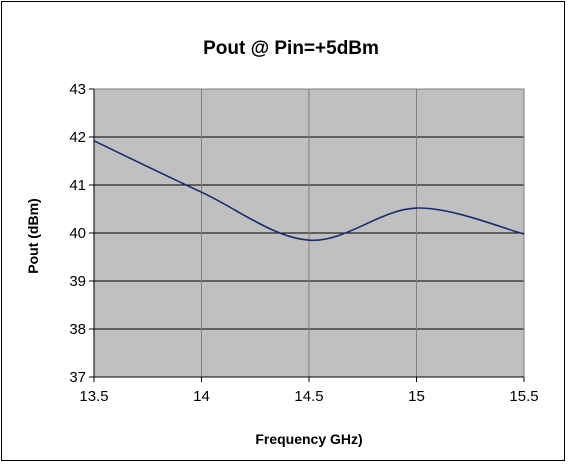 Image resolution: width=568 pixels, height=464 pixels. What do you see at coordinates (77, 185) in the screenshot?
I see `y-tick-label: 41` at bounding box center [77, 185].